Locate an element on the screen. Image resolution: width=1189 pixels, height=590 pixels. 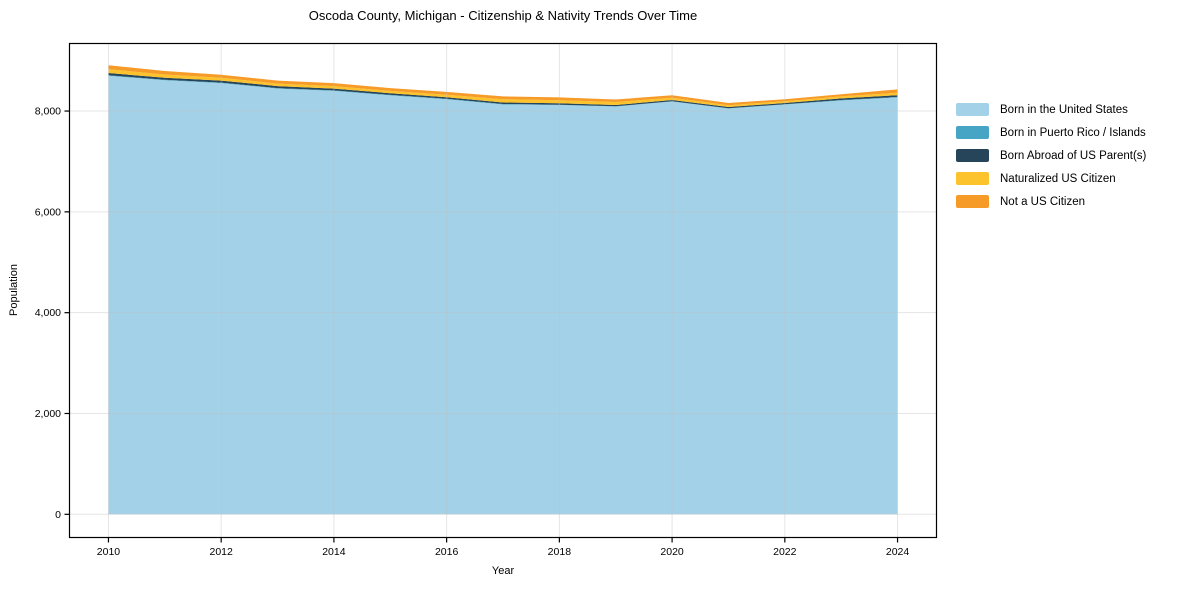
y-tick-label: 2,000 is located at coordinates (48, 414).